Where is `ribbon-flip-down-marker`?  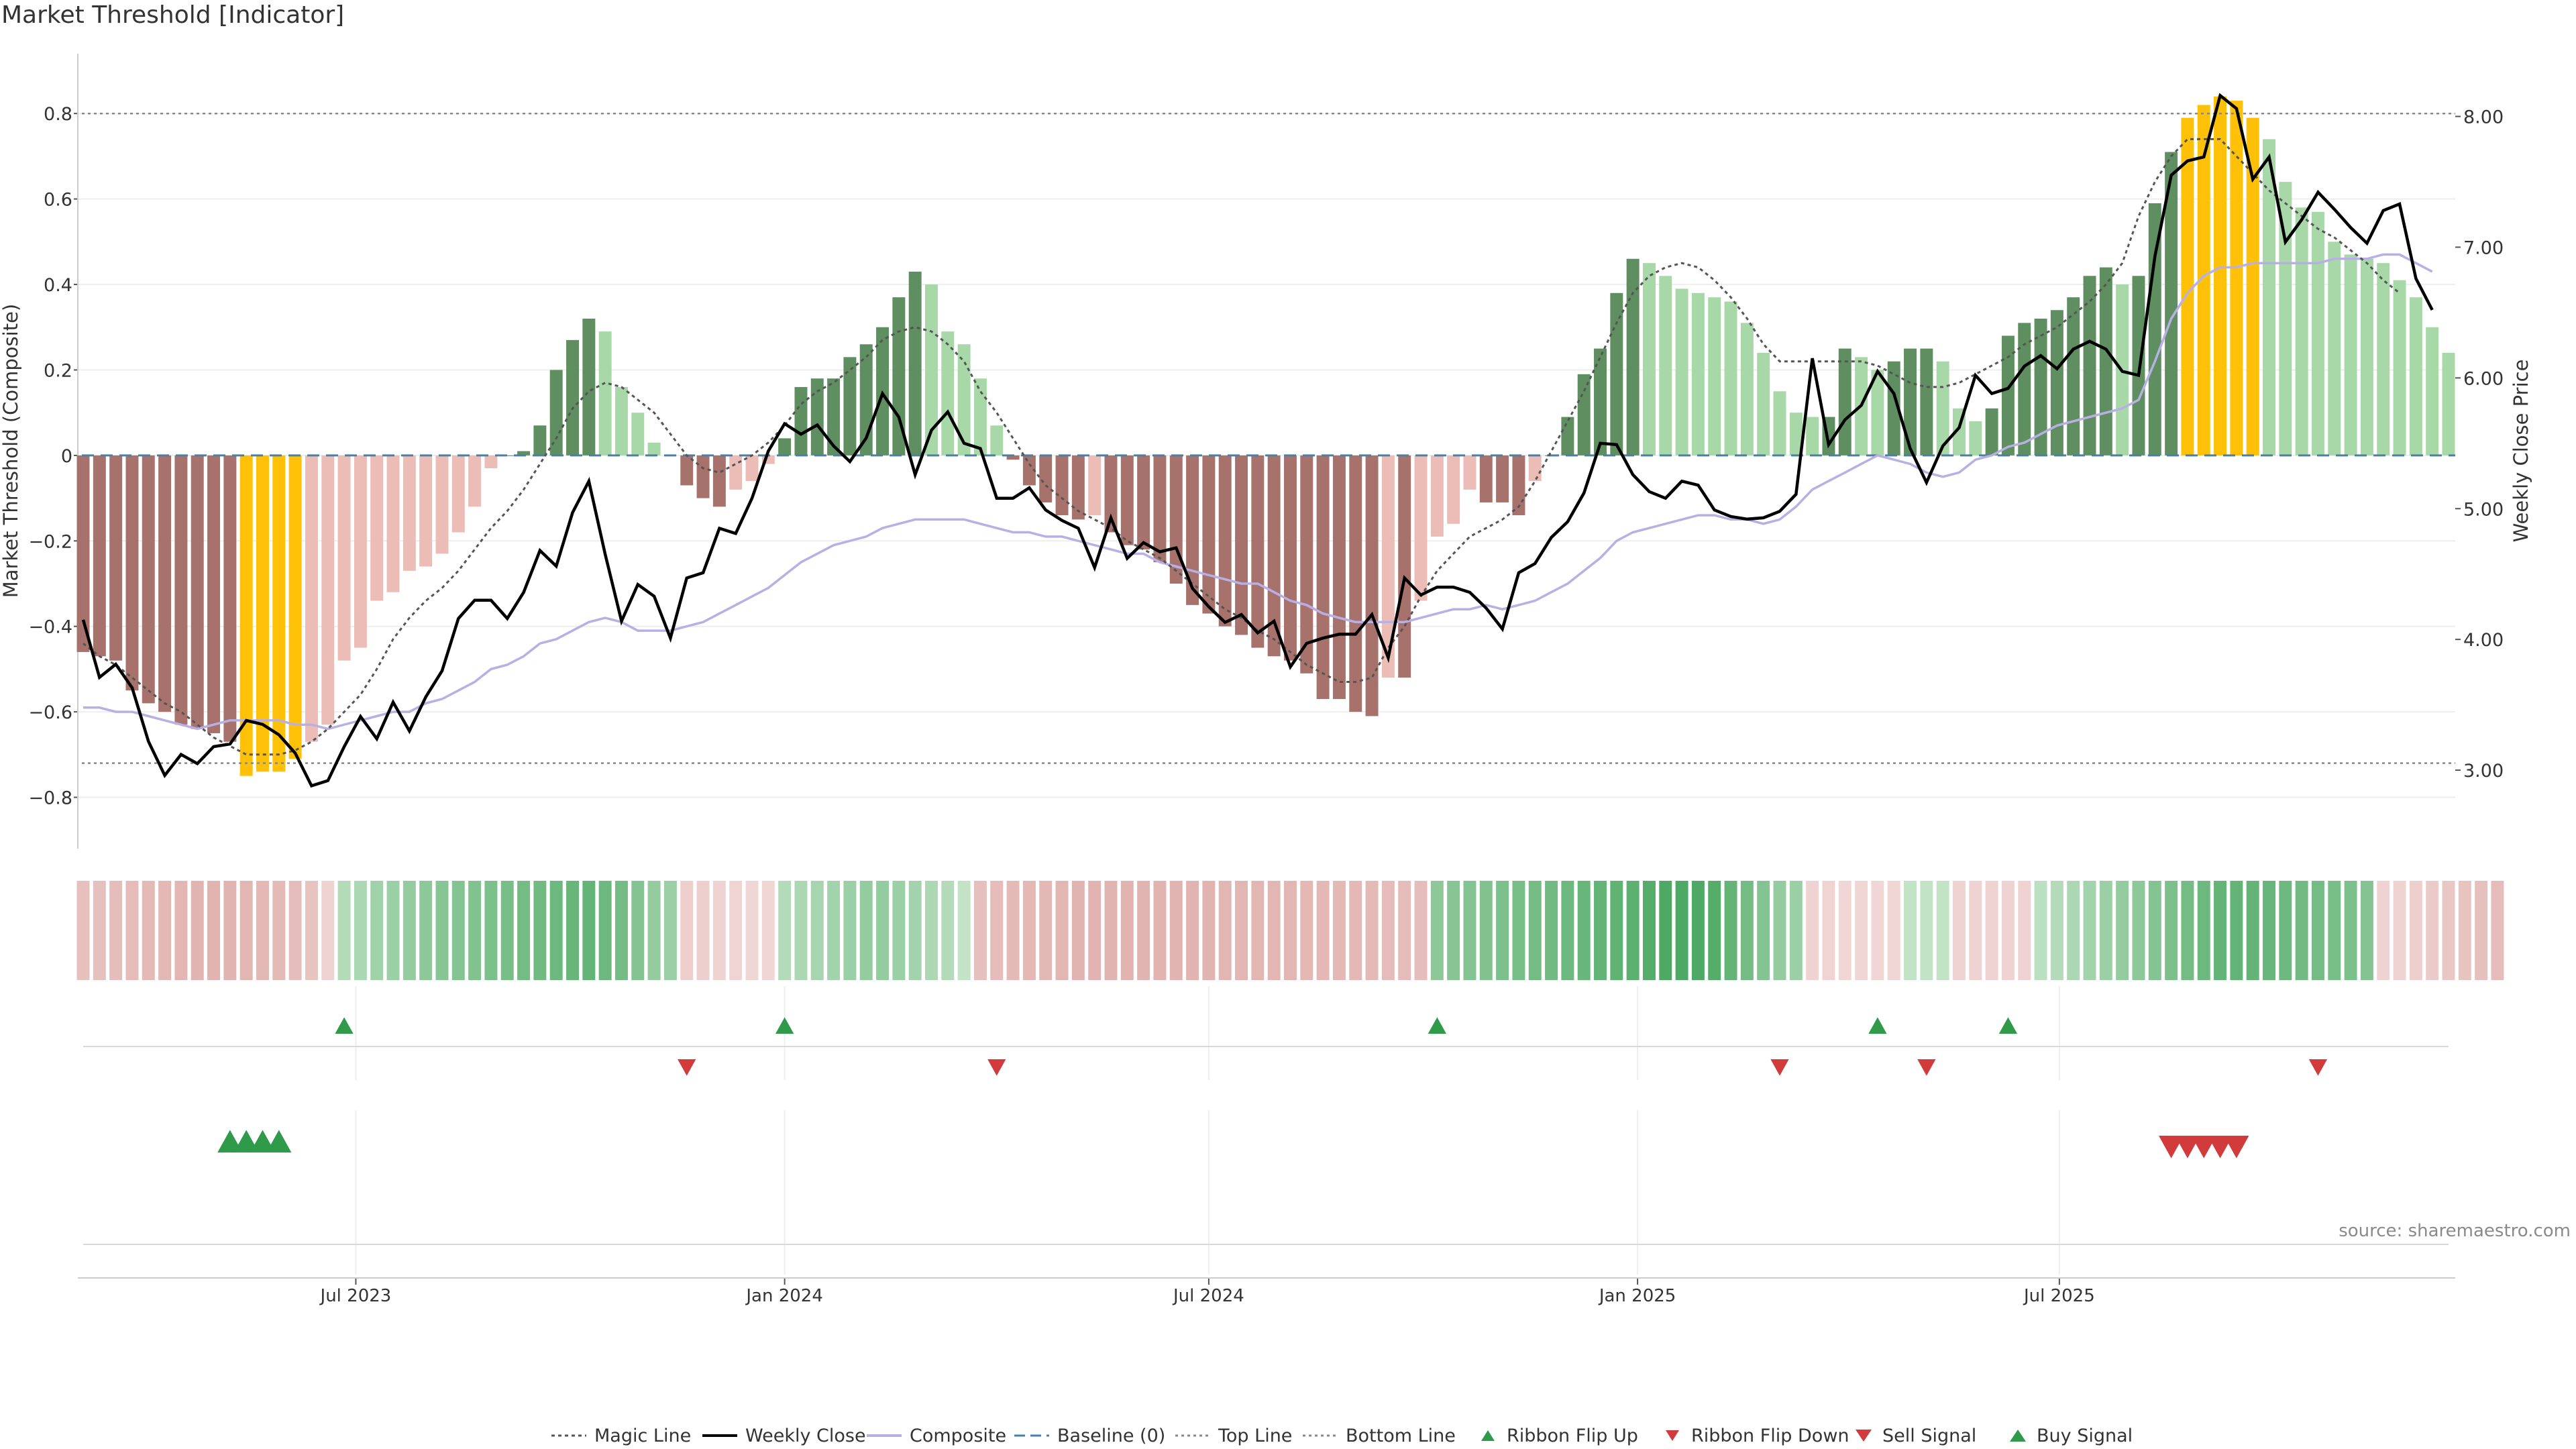
ribbon-flip-down-marker is located at coordinates (2318, 1067).